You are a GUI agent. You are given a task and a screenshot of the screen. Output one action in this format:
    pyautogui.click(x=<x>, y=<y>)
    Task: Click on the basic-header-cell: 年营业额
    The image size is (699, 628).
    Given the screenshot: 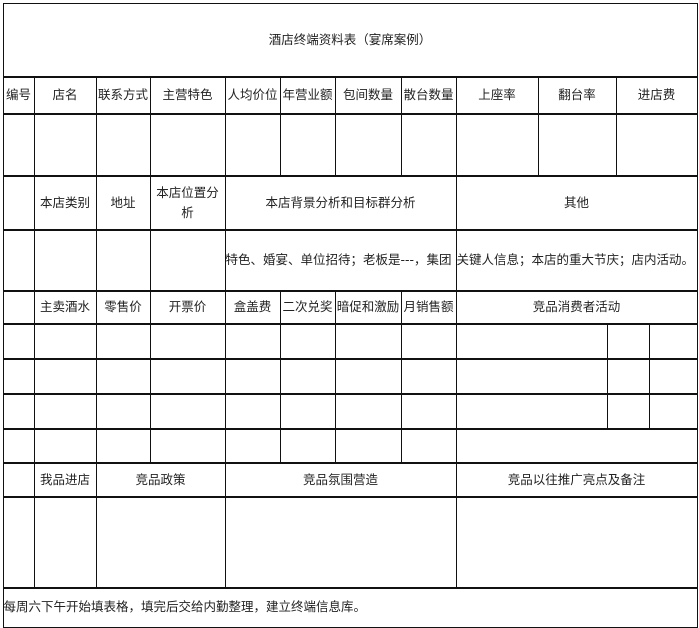 What is the action you would take?
    pyautogui.click(x=307, y=95)
    